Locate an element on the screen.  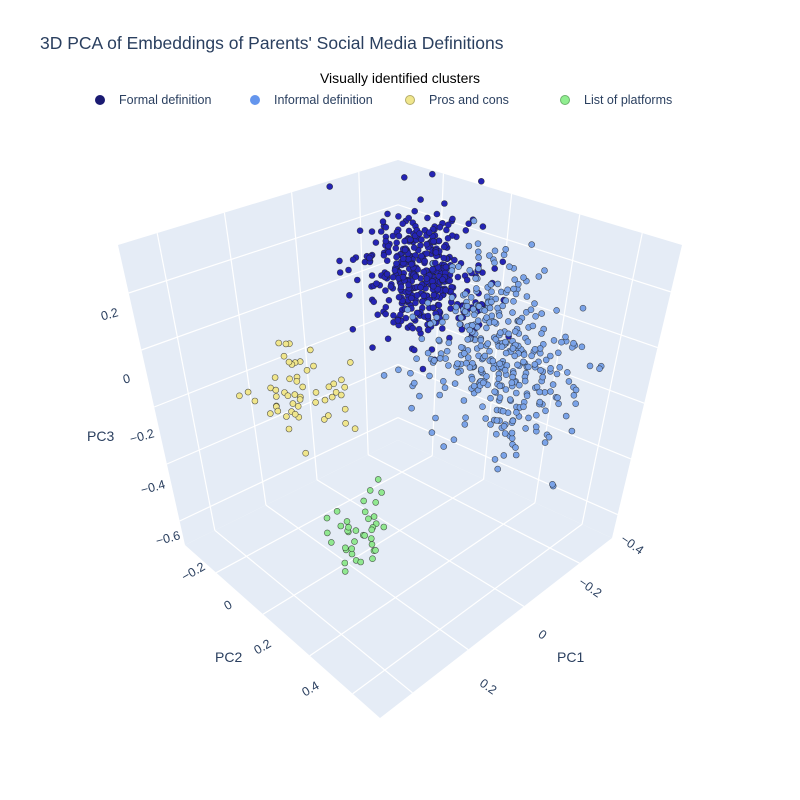
legend-item-formal: Formal definition is located at coordinates (153, 100).